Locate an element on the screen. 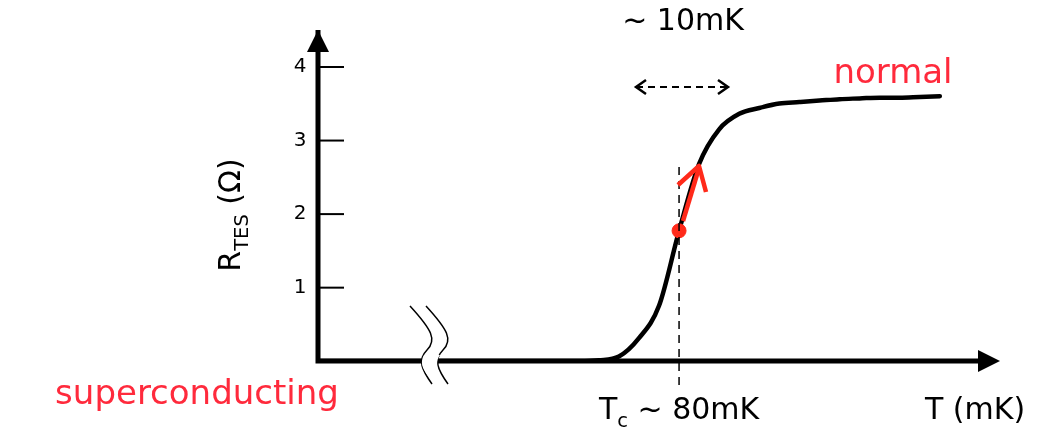  annotation: ~ 10mK is located at coordinates (684, 19).